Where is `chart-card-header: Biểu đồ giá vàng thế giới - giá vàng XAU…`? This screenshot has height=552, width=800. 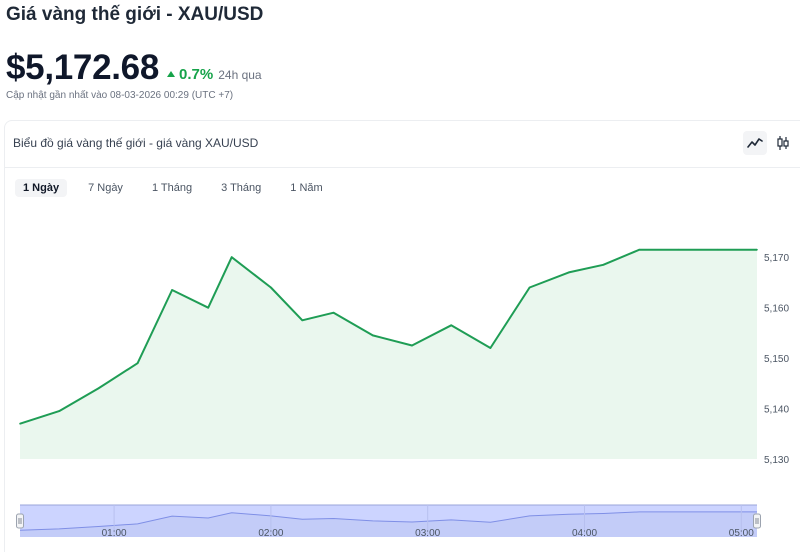
chart-card-header: Biểu đồ giá vàng thế giới - giá vàng XAU… is located at coordinates (402, 144).